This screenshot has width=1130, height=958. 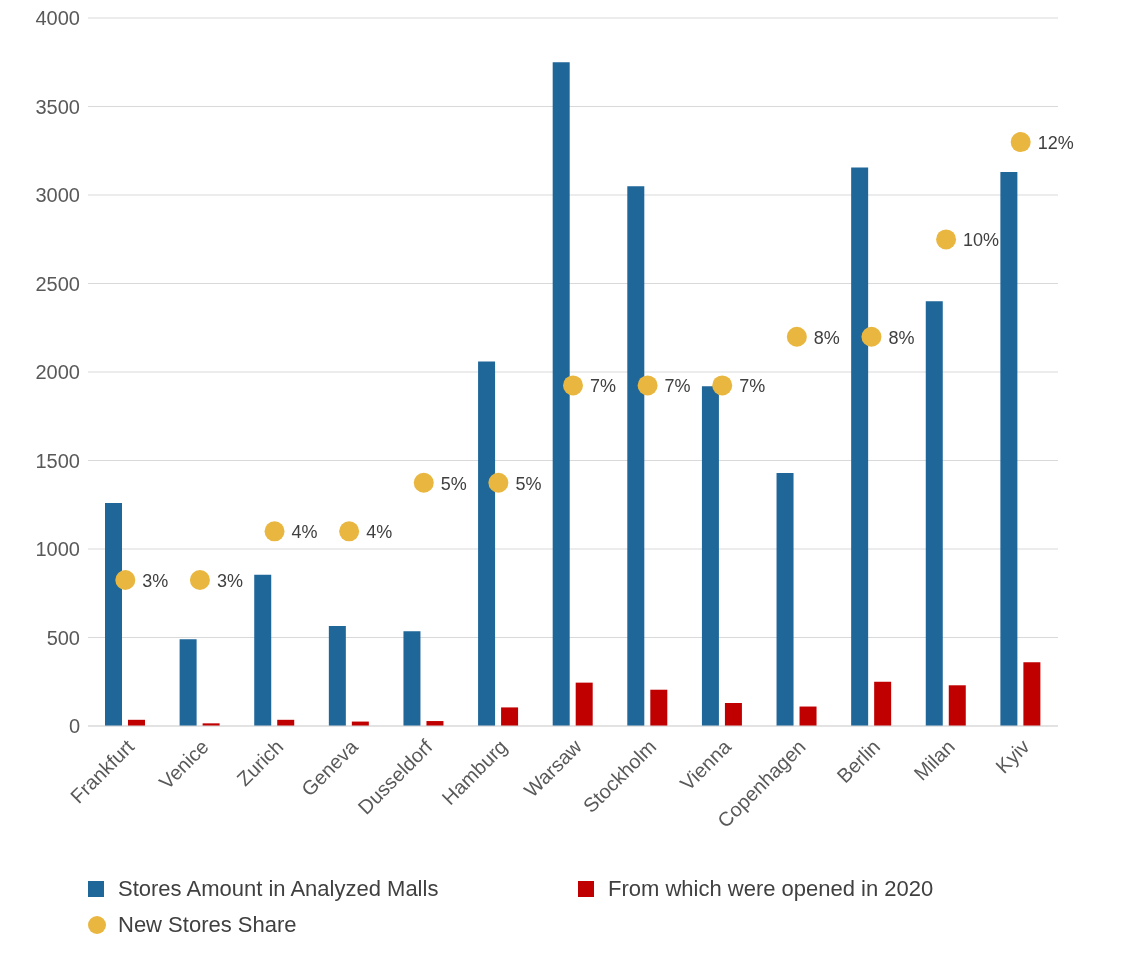 I want to click on y-tick-label: 3000, so click(x=57, y=195).